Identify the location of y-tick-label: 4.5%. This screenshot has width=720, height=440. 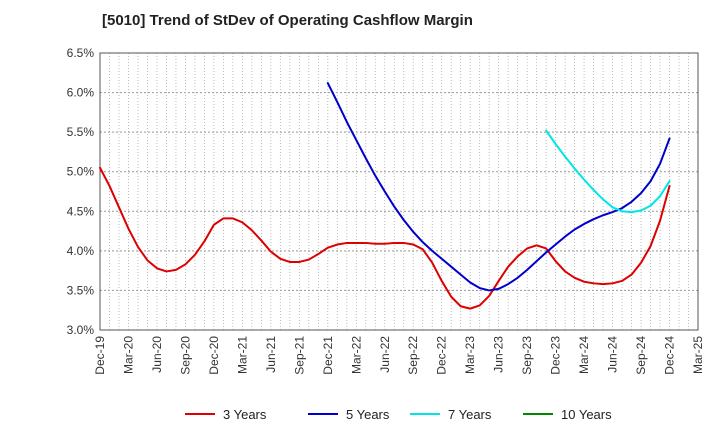
(81, 211).